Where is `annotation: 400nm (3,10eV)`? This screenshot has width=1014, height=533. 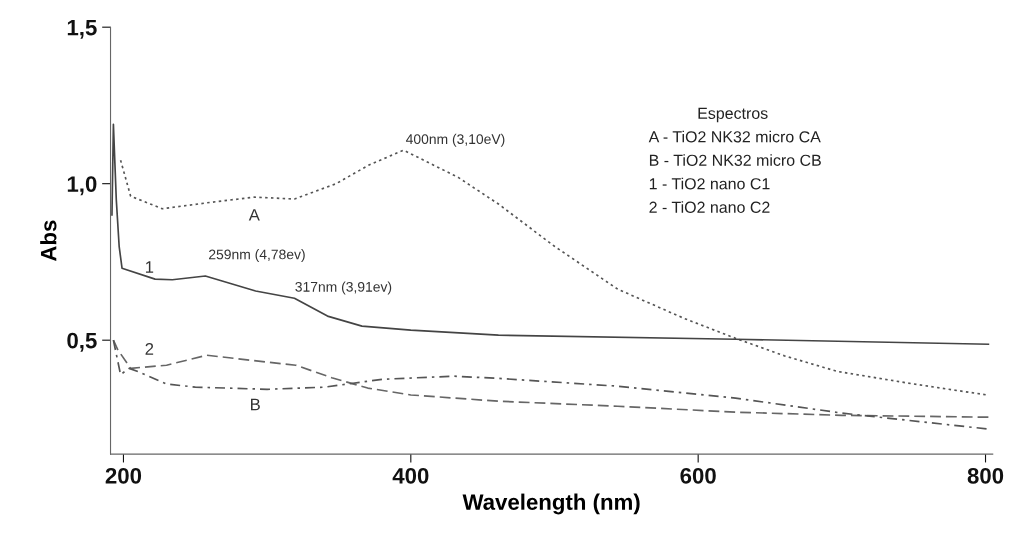
annotation: 400nm (3,10eV) is located at coordinates (455, 140).